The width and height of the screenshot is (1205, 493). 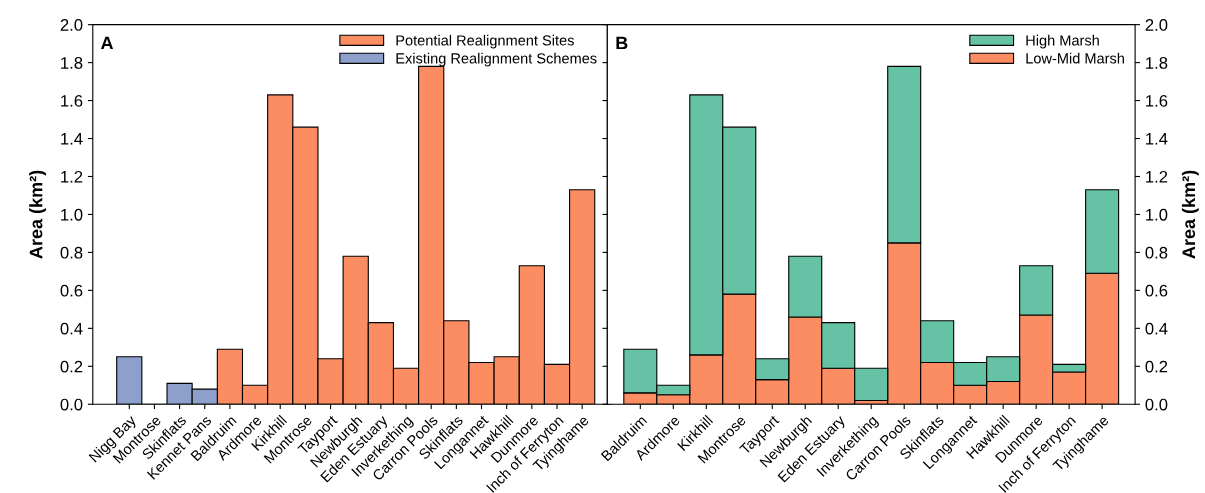 What do you see at coordinates (1062, 41) in the screenshot?
I see `legend-label: High Marsh` at bounding box center [1062, 41].